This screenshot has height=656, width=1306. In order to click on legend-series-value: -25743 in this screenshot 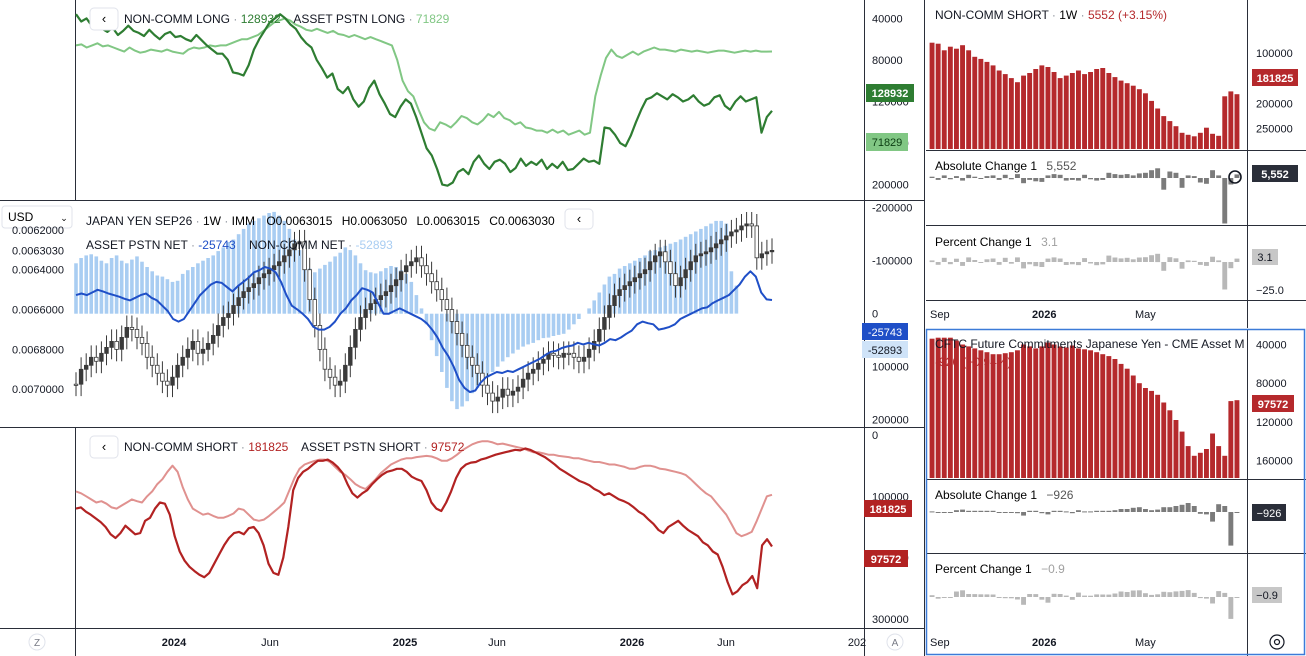, I will do `click(217, 245)`.